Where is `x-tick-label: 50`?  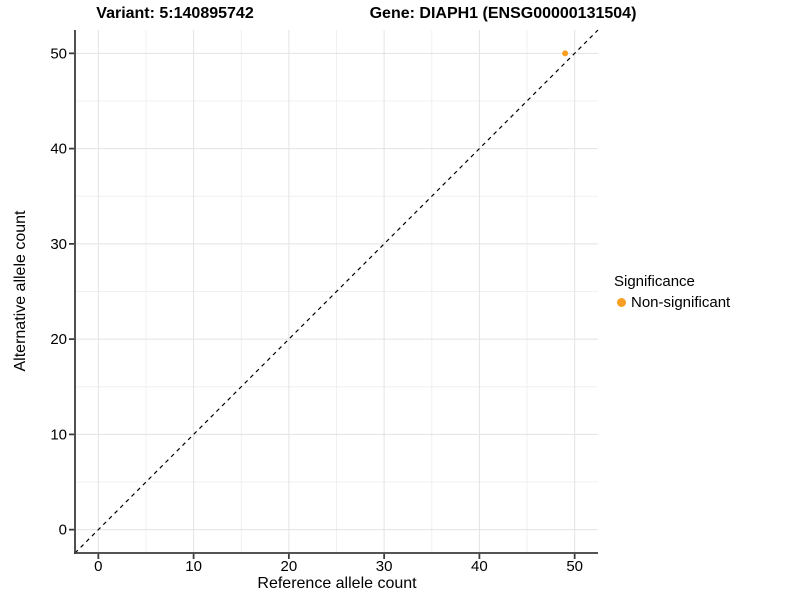
x-tick-label: 50 is located at coordinates (574, 566).